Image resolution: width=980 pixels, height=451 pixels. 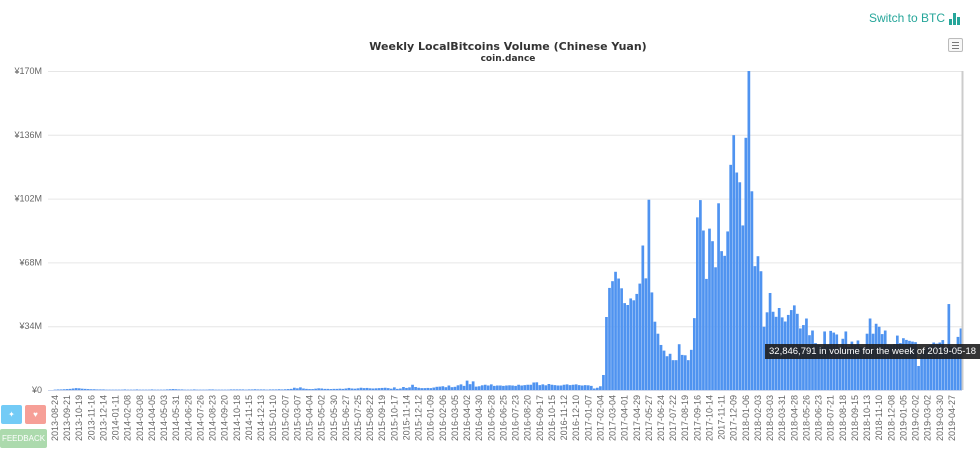 I want to click on feedback-button: FEEDBACK, so click(x=23, y=438).